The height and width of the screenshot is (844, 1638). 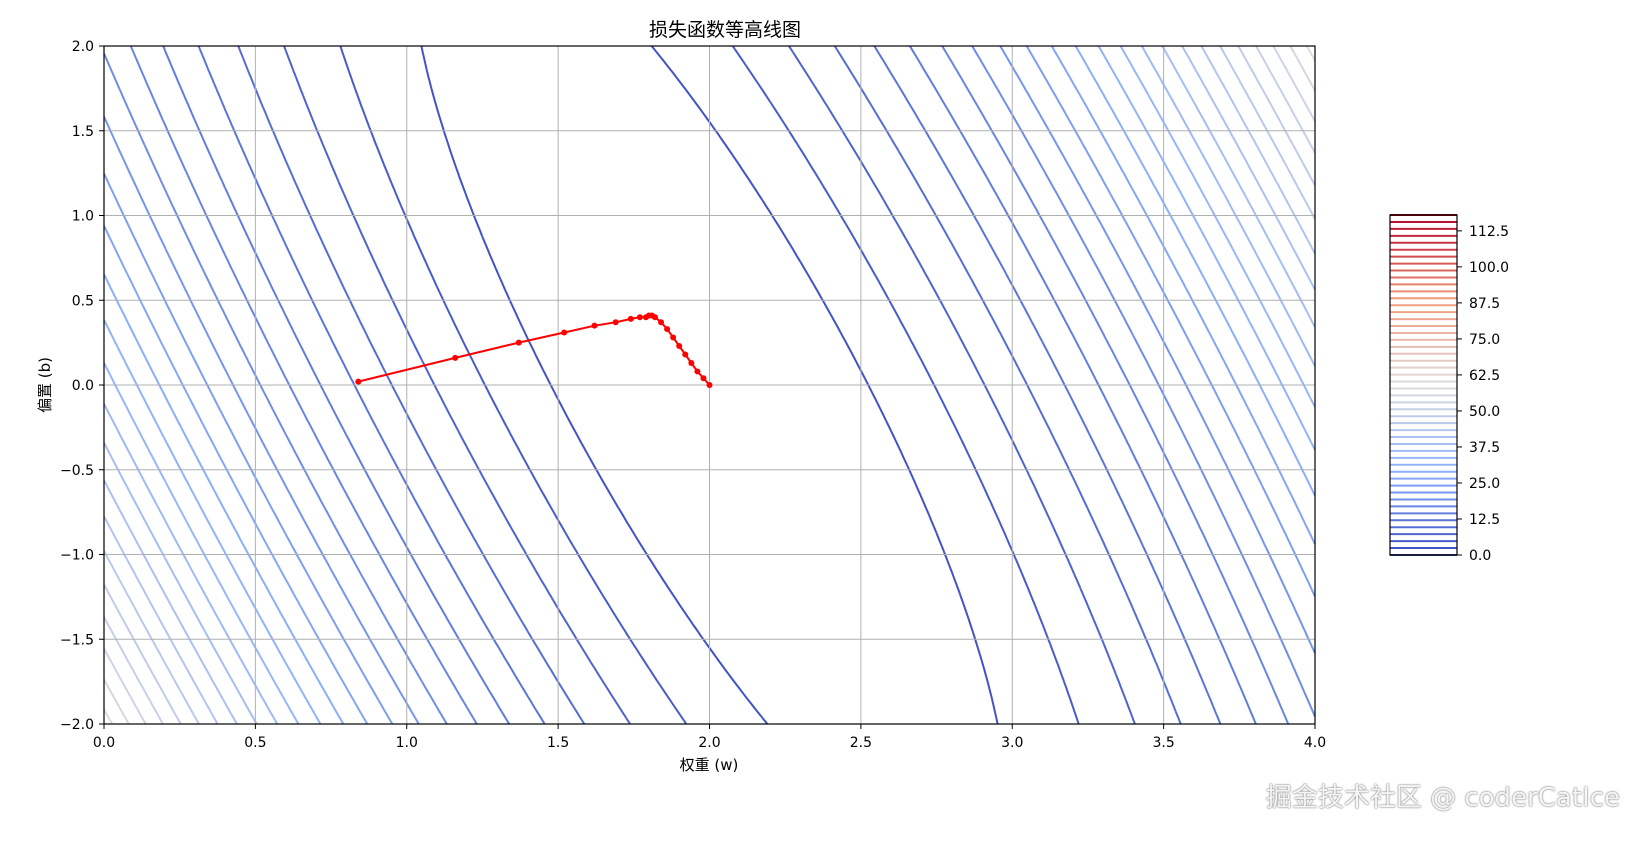 What do you see at coordinates (1480, 556) in the screenshot?
I see `colorbar-tick-label: 0.0` at bounding box center [1480, 556].